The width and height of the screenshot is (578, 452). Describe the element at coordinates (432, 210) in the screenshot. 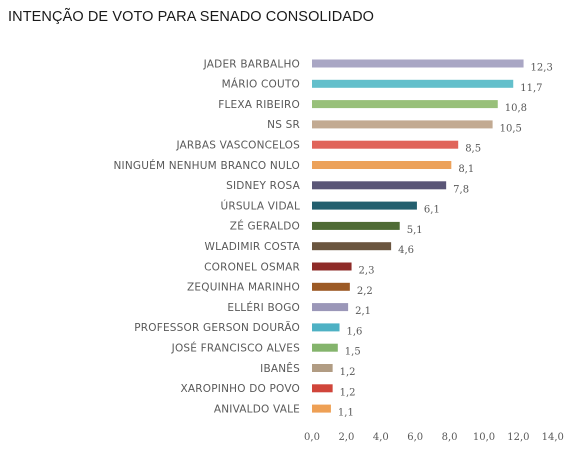

I see `value-label: 6,1` at that location.